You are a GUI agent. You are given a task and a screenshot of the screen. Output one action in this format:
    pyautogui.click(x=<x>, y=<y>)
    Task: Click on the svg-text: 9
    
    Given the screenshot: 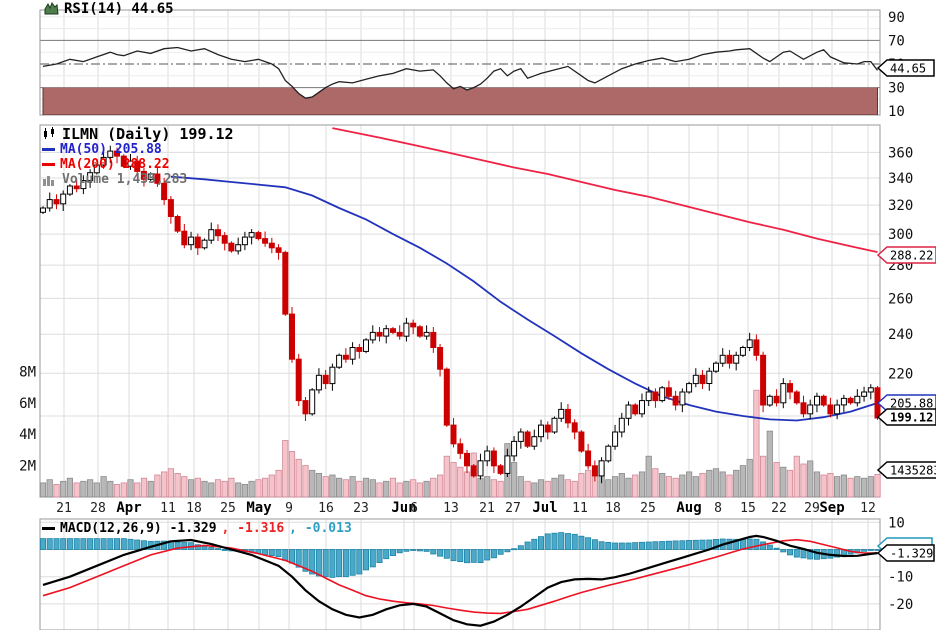 What is the action you would take?
    pyautogui.click(x=289, y=508)
    